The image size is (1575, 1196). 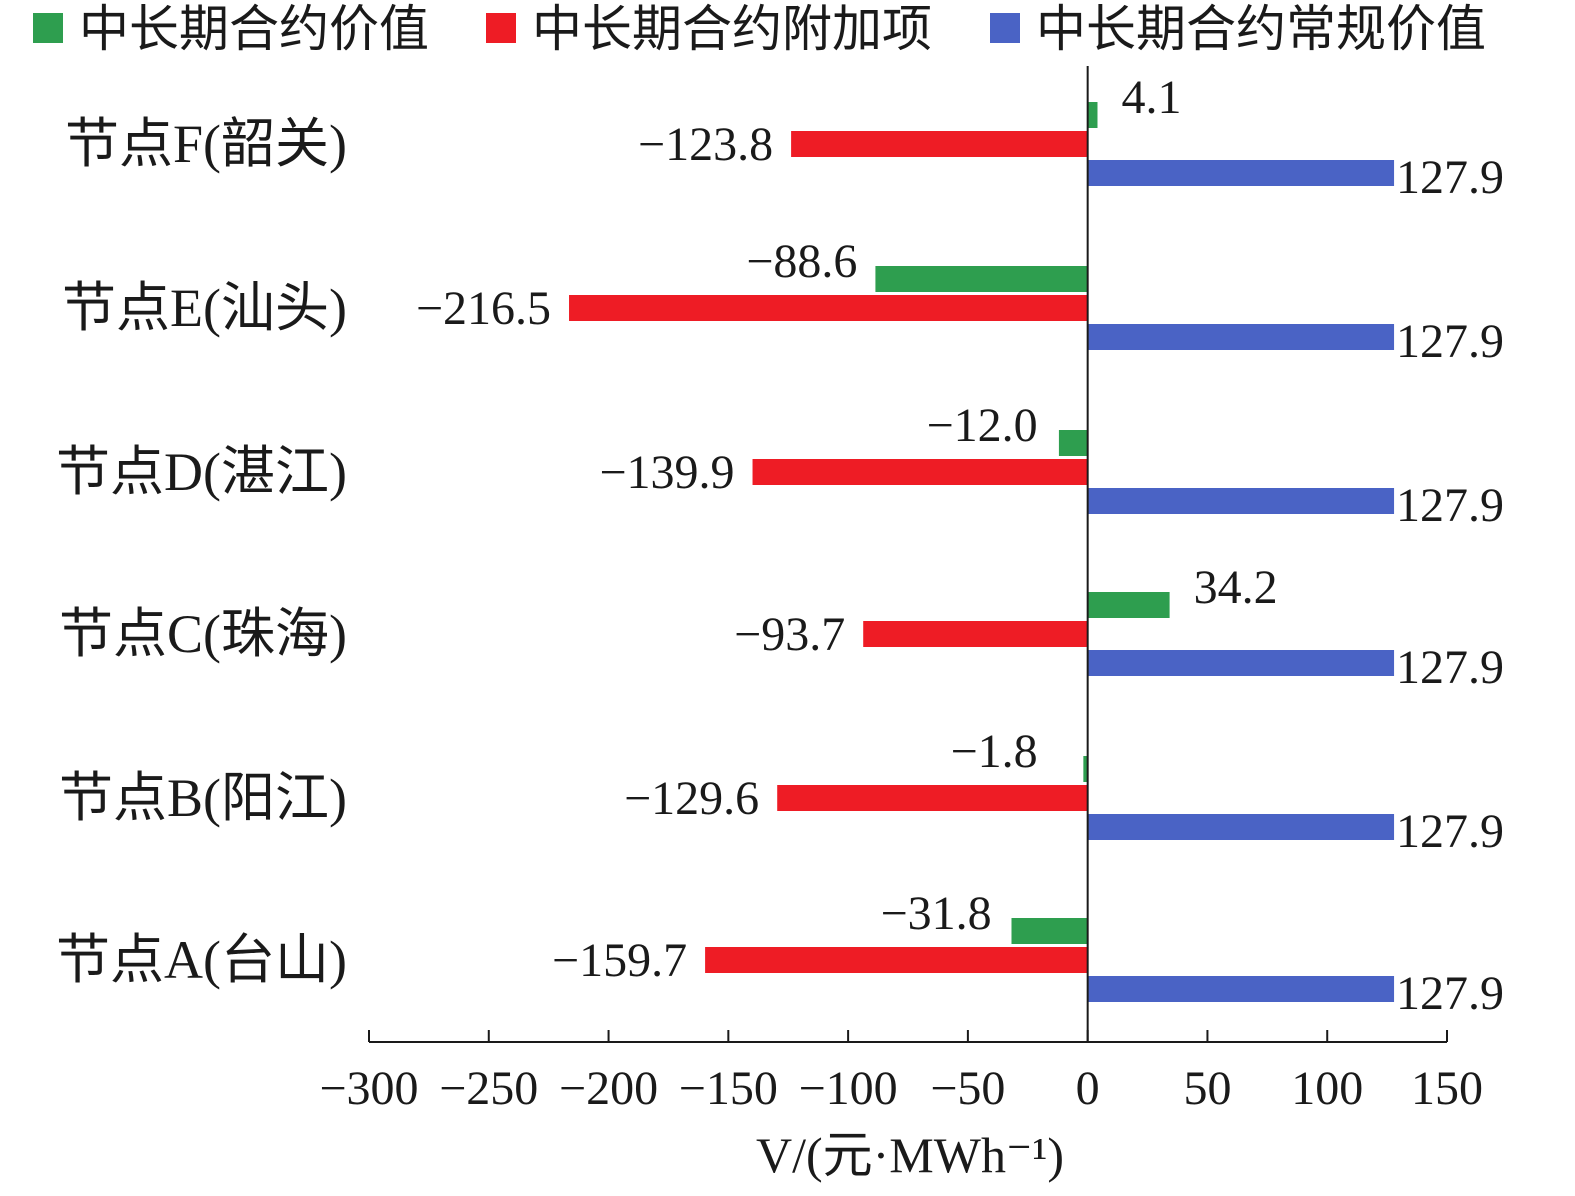 What do you see at coordinates (994, 751) in the screenshot?
I see `data-label-1: −1.8` at bounding box center [994, 751].